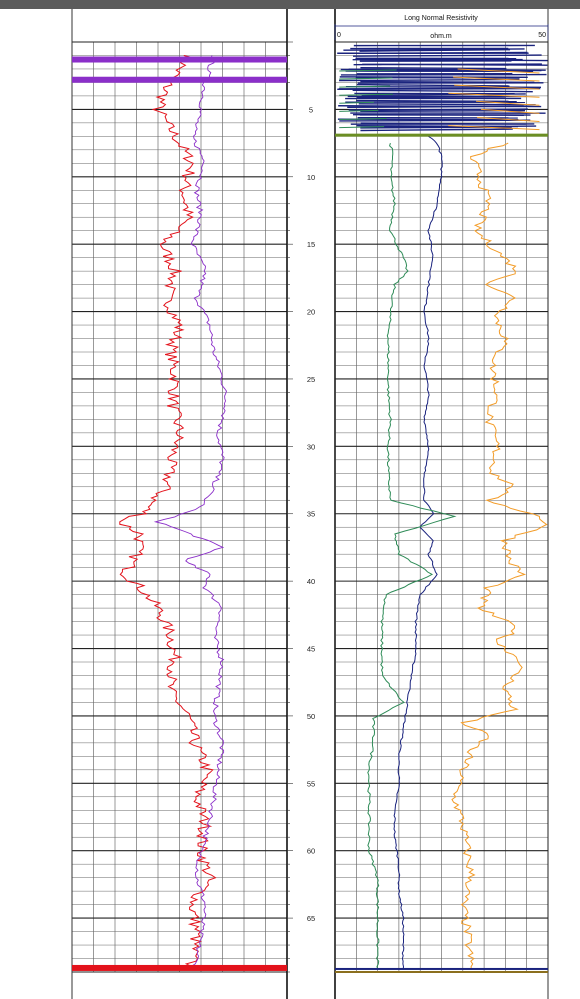 The height and width of the screenshot is (999, 580). I want to click on depth-label-40: 40, so click(311, 581).